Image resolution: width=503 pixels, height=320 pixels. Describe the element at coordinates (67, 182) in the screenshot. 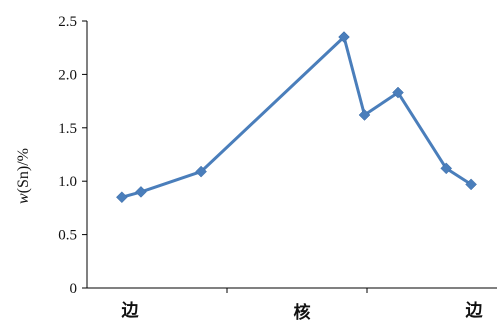

I see `y-tick-label: 1.0` at that location.